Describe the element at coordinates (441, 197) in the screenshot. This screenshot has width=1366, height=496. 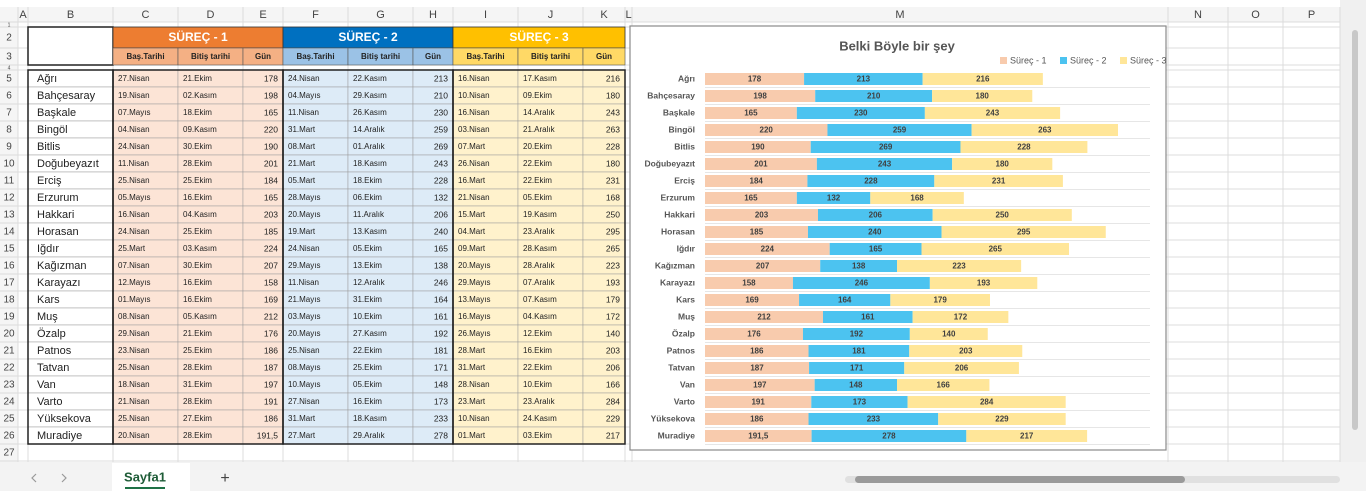
I see `day-count: 132` at that location.